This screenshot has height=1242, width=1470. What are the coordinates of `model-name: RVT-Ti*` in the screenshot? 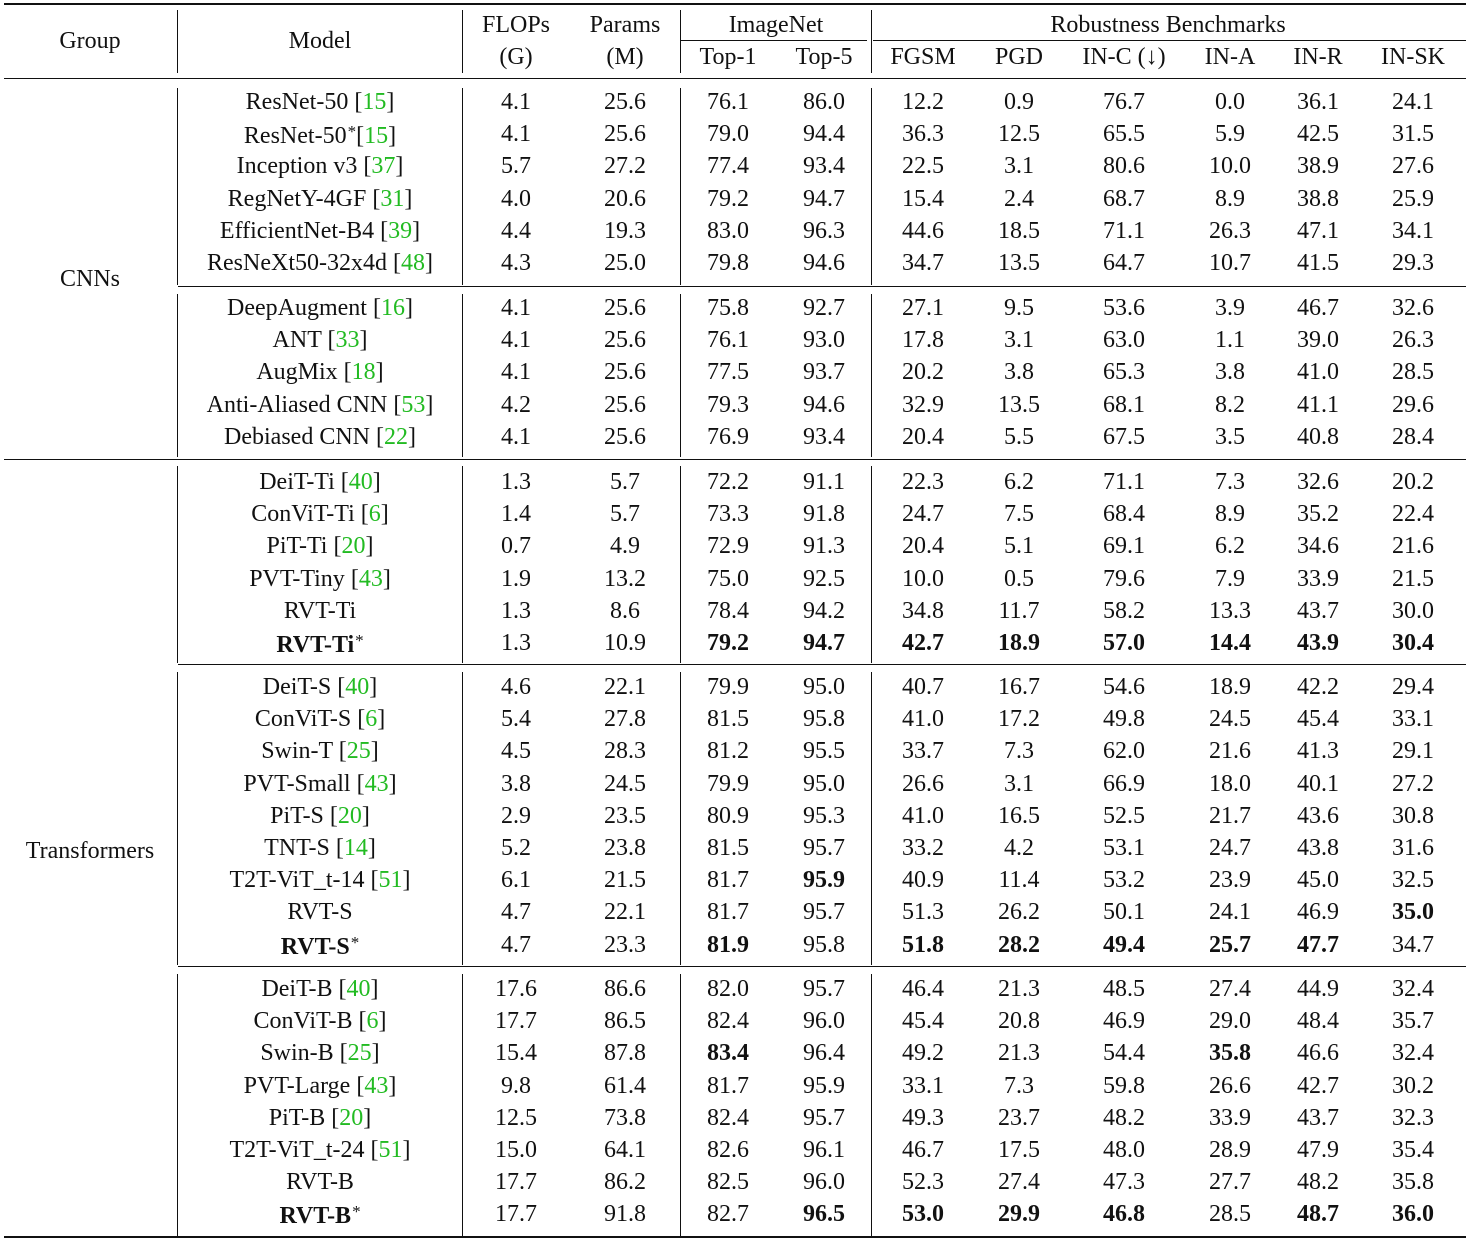 It's located at (319, 643).